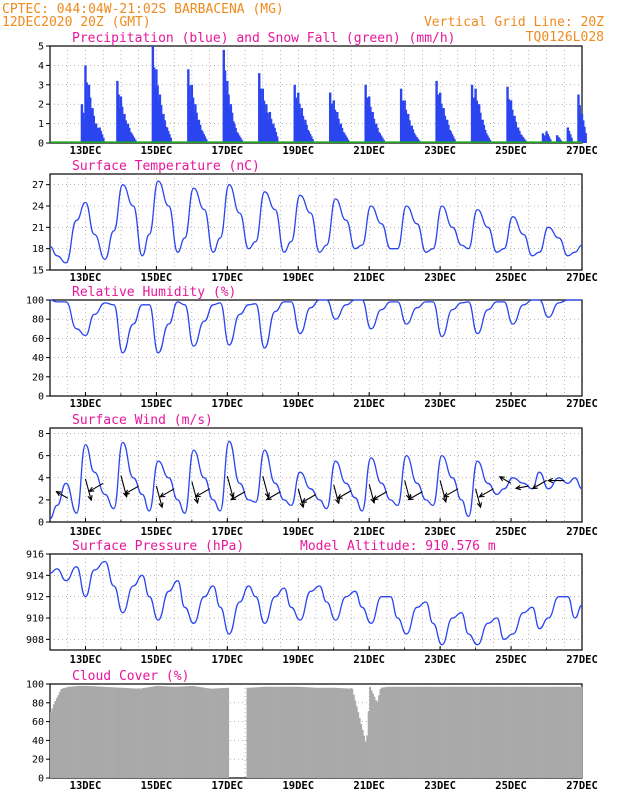  I want to click on x-tick-label: 15DEC, so click(157, 786).